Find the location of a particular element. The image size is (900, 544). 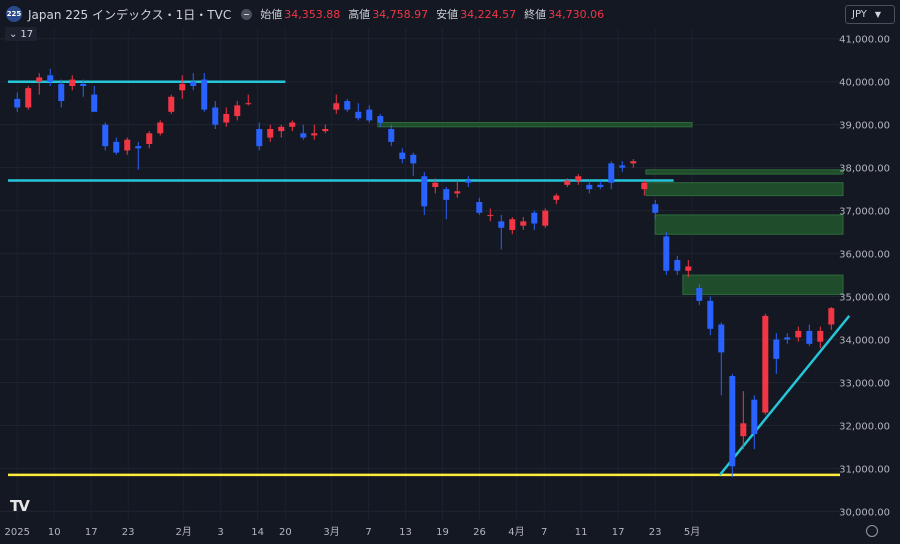

tradingview-logo: TV is located at coordinates (20, 506).